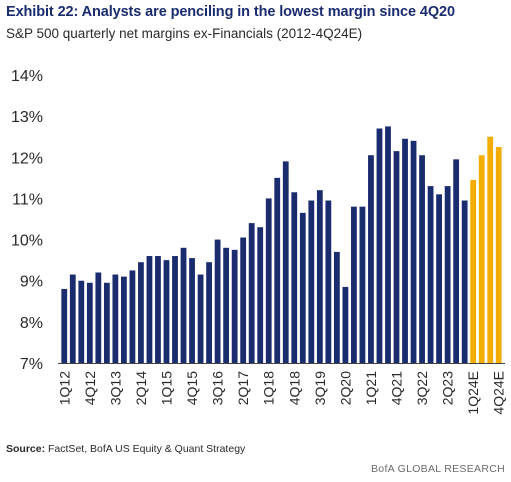 Image resolution: width=511 pixels, height=482 pixels. What do you see at coordinates (294, 388) in the screenshot?
I see `x-tick-label-4Q18: 4Q18` at bounding box center [294, 388].